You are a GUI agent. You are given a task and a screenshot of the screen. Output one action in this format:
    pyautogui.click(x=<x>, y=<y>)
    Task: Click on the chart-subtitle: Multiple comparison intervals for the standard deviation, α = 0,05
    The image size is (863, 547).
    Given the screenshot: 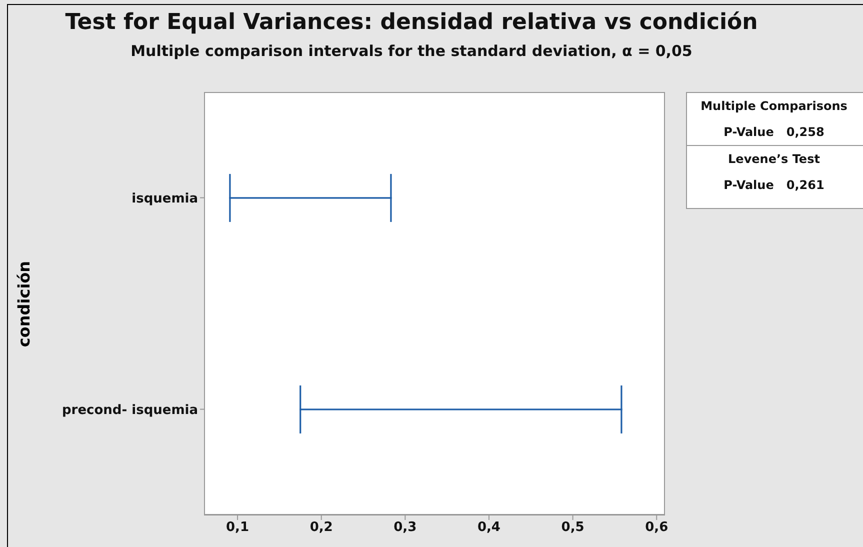 What is the action you would take?
    pyautogui.click(x=412, y=51)
    